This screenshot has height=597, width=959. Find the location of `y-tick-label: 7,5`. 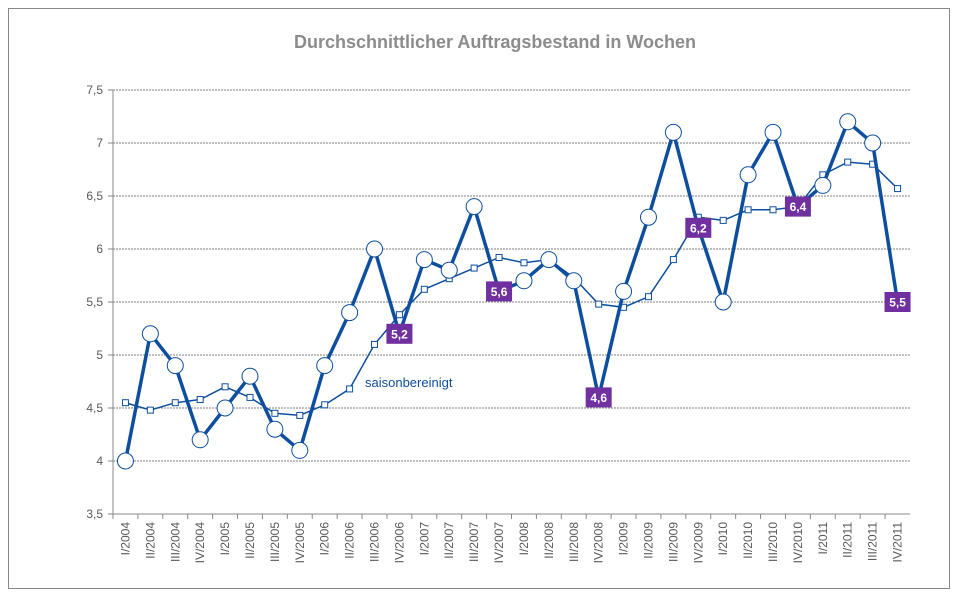

y-tick-label: 7,5 is located at coordinates (94, 90).